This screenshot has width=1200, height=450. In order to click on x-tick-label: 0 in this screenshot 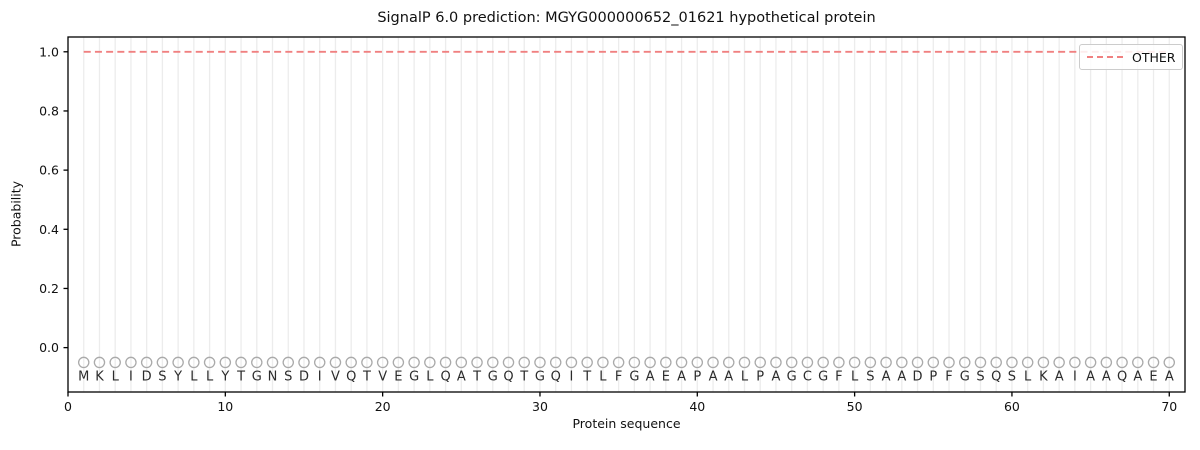, I will do `click(68, 406)`.